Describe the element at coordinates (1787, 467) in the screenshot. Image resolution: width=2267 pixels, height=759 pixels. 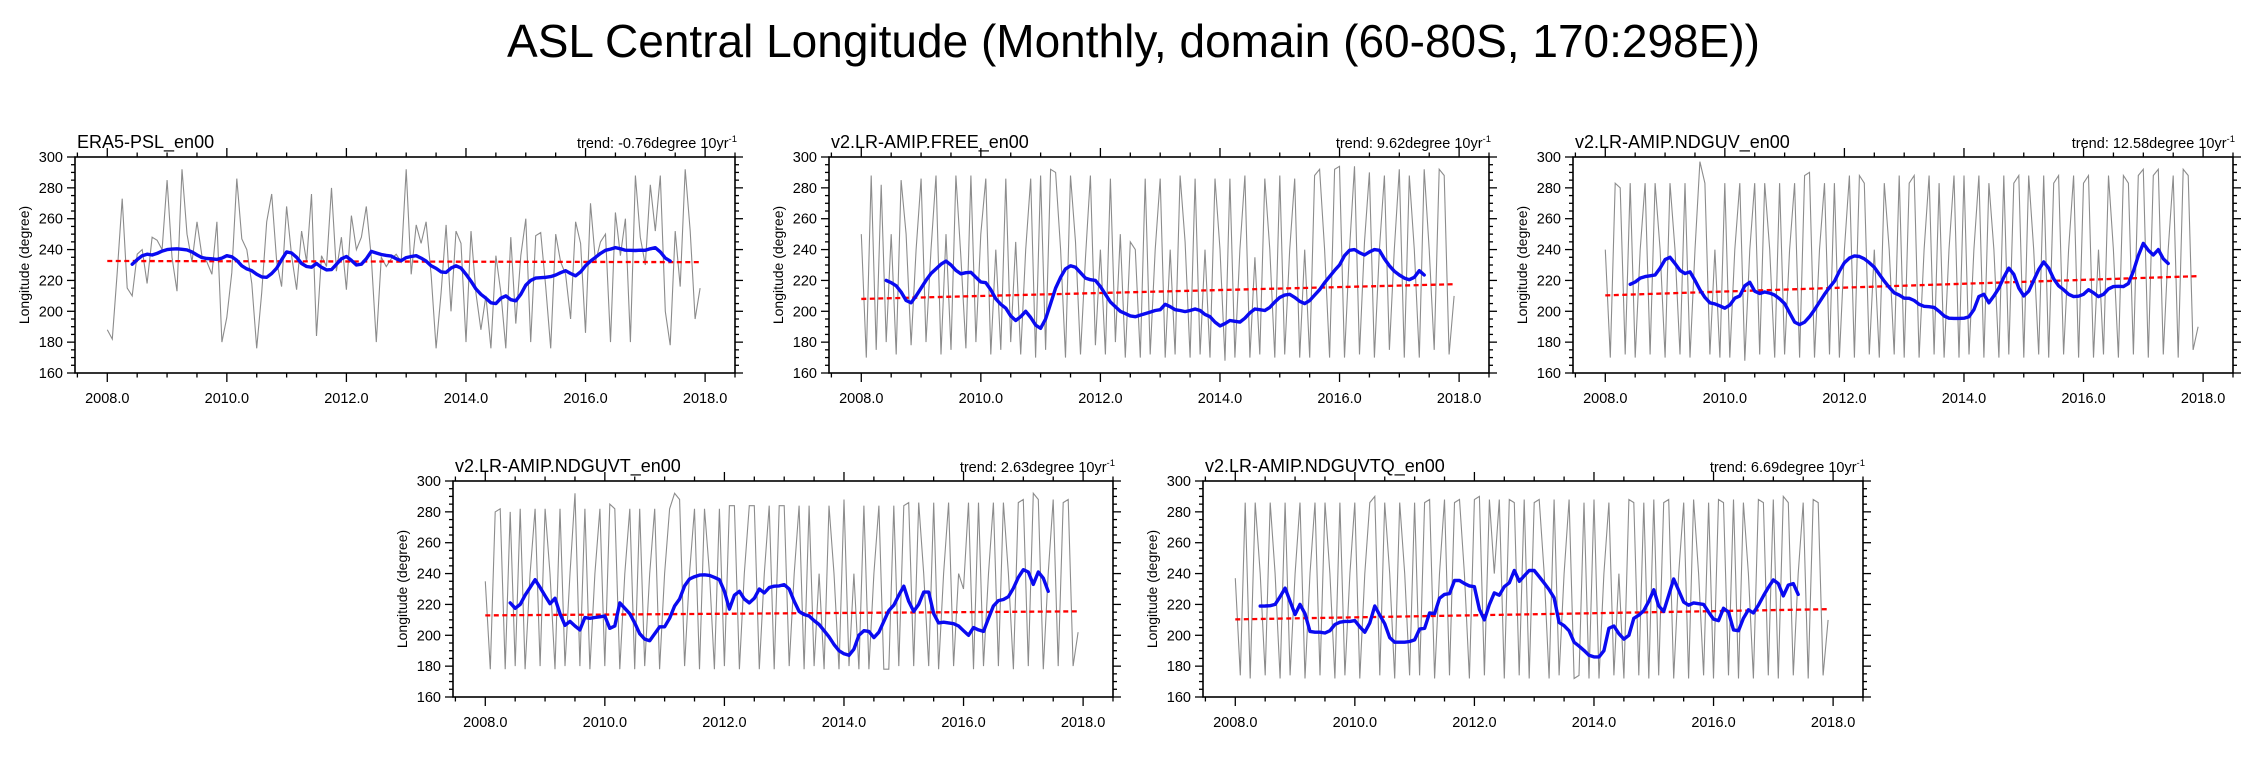
I see `trend-label: trend: 6.69degree 10yr-1` at that location.